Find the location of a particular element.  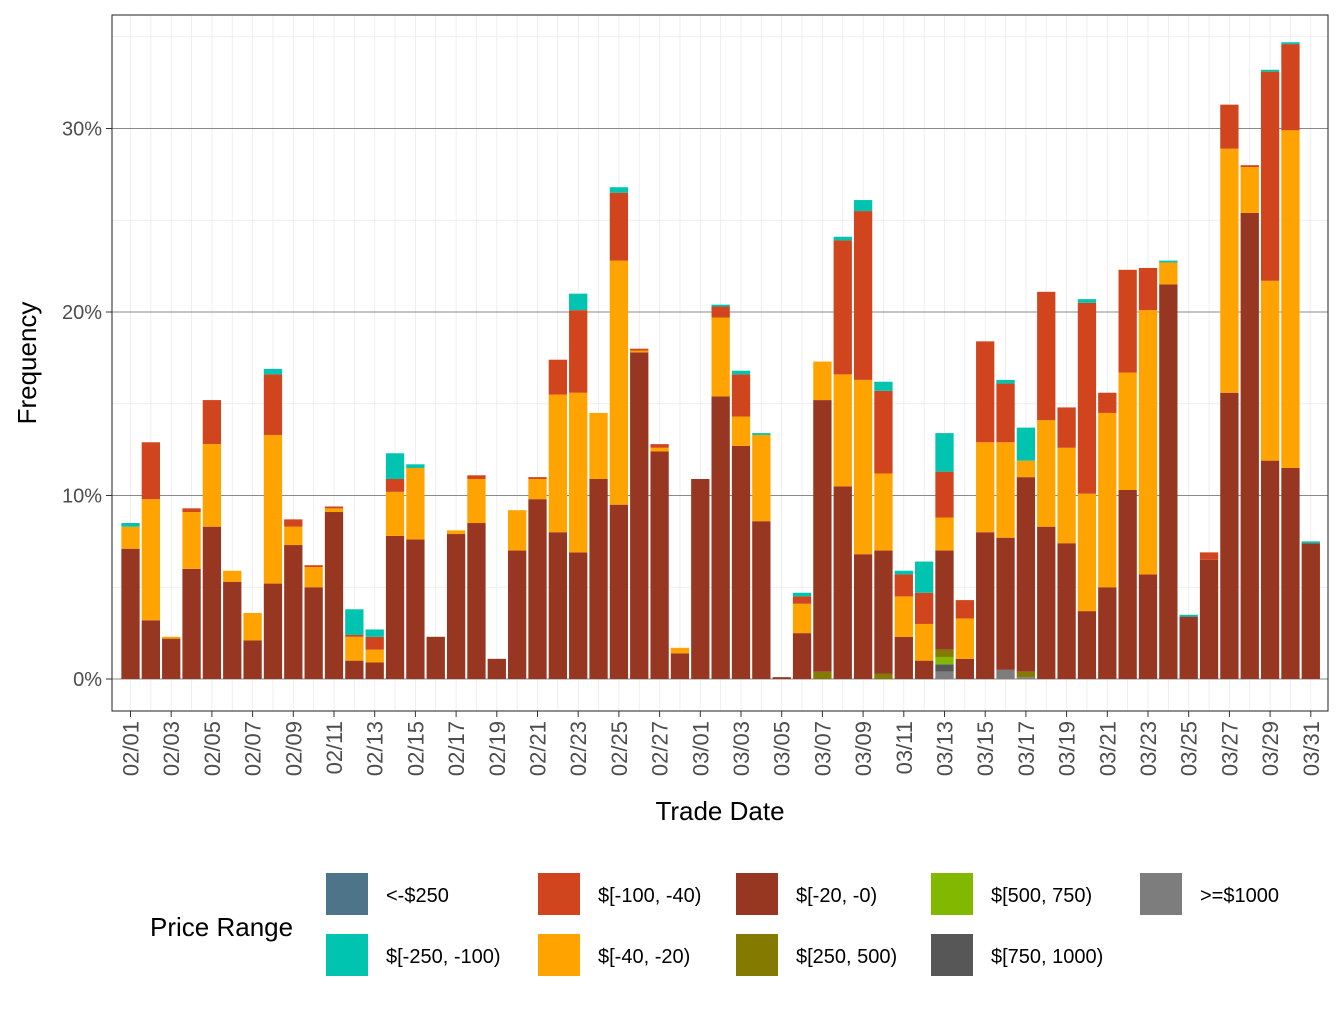

legend-label: $[750, 1000) is located at coordinates (1047, 957).